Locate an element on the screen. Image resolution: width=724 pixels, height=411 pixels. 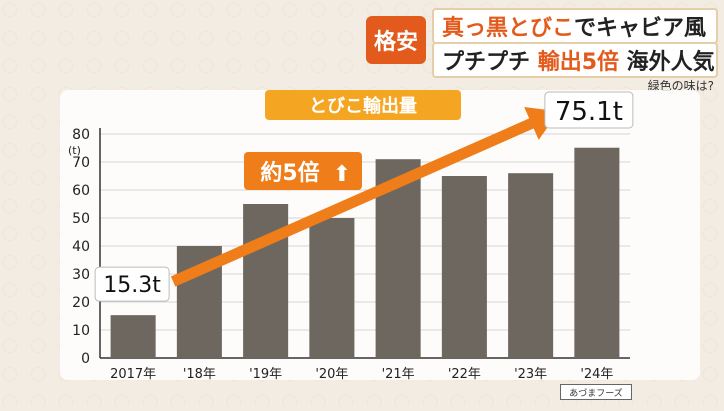
first-value-label: 15.3t is located at coordinates (132, 285).